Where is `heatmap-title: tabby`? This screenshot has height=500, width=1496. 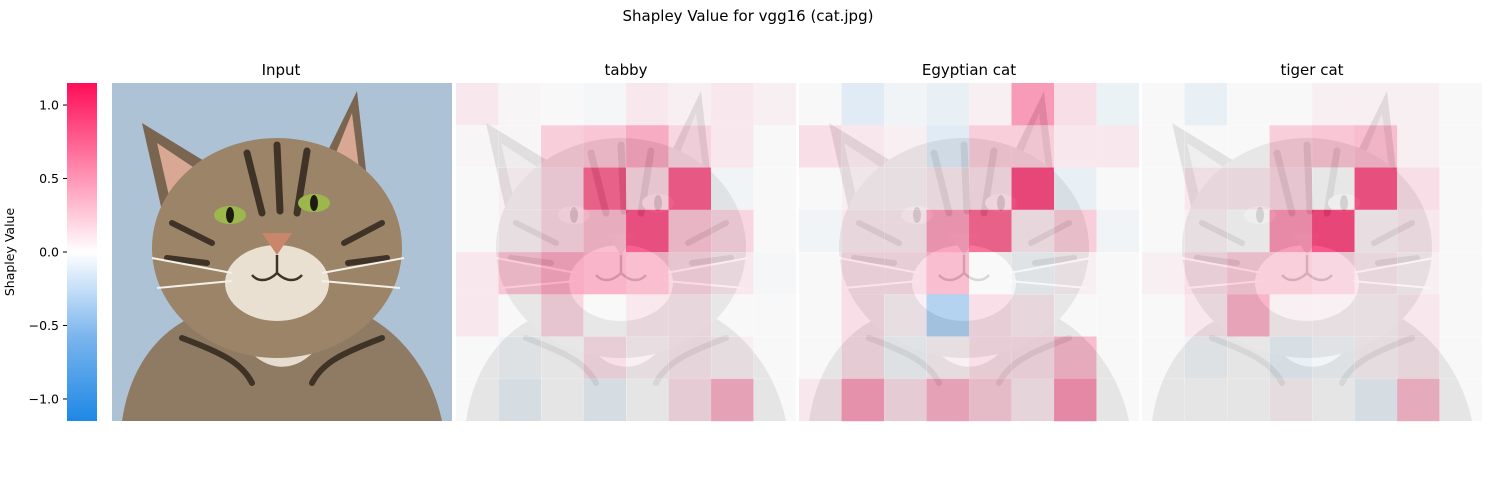
heatmap-title: tabby is located at coordinates (626, 70).